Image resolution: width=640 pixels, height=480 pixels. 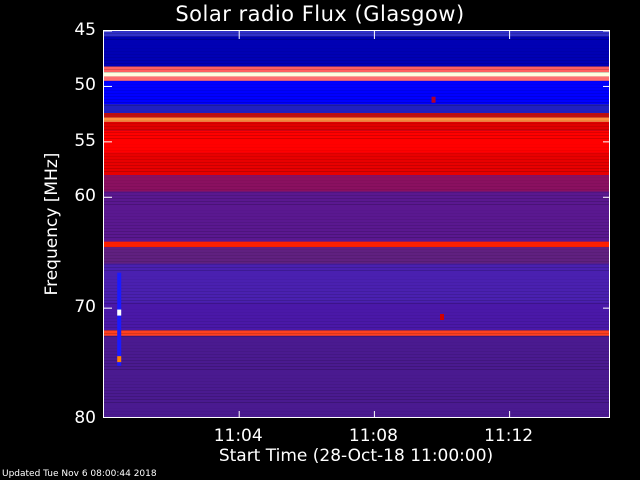 What do you see at coordinates (509, 436) in the screenshot?
I see `x-tick-label: 11:12` at bounding box center [509, 436].